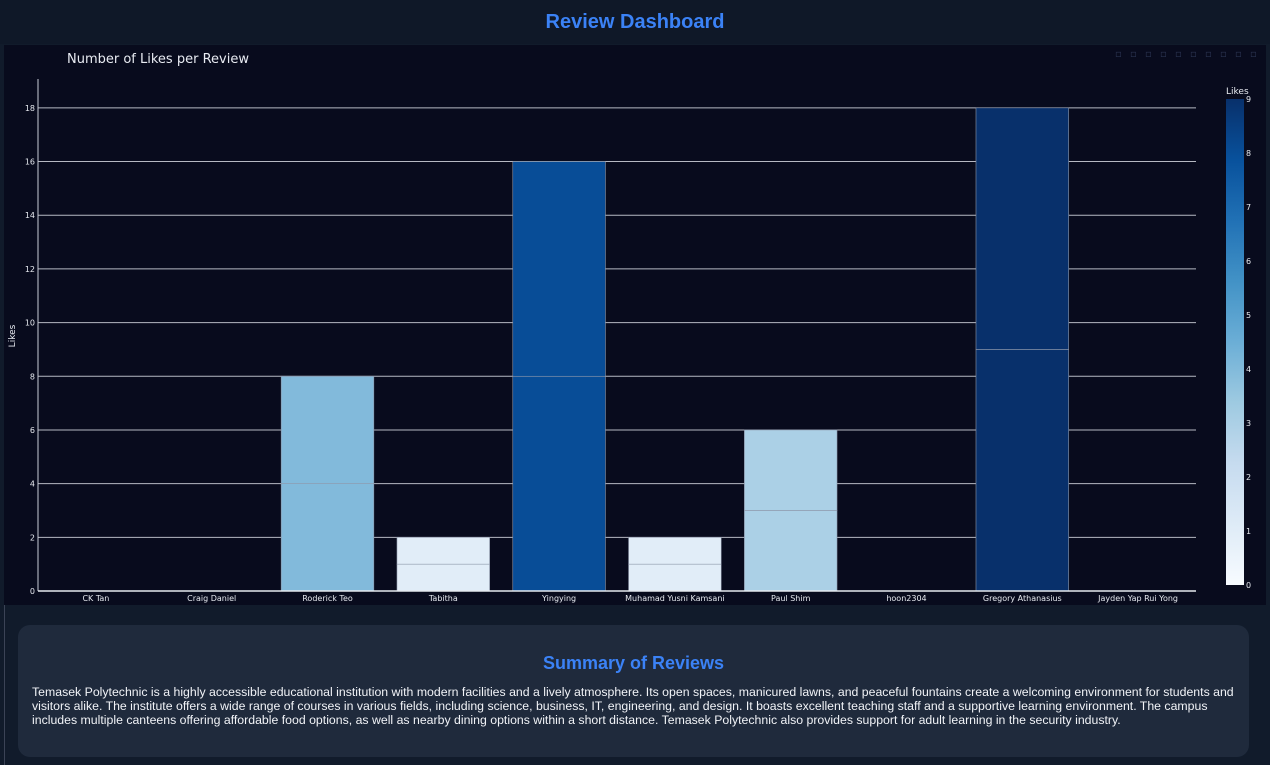  What do you see at coordinates (1248, 477) in the screenshot?
I see `colorbar-tick-label: 2` at bounding box center [1248, 477].